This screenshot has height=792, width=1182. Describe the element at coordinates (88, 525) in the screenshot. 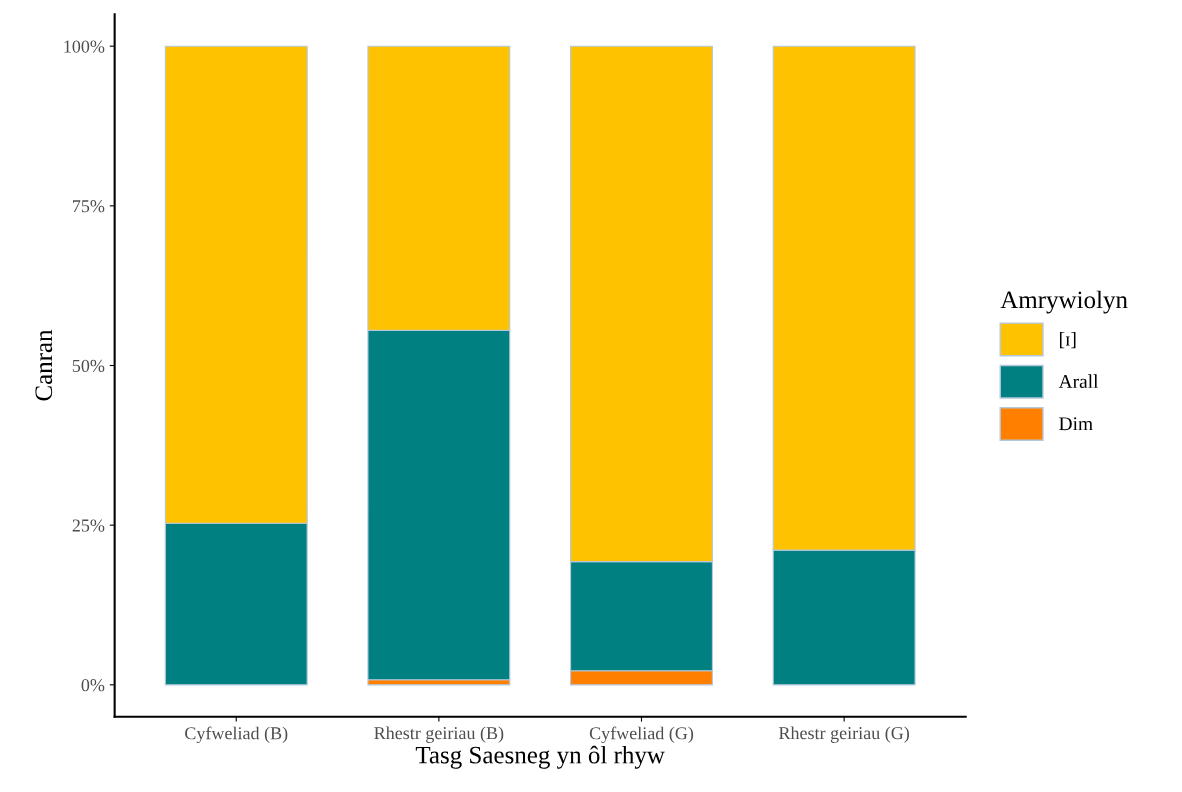

I see `y-tick-label: 25%` at that location.